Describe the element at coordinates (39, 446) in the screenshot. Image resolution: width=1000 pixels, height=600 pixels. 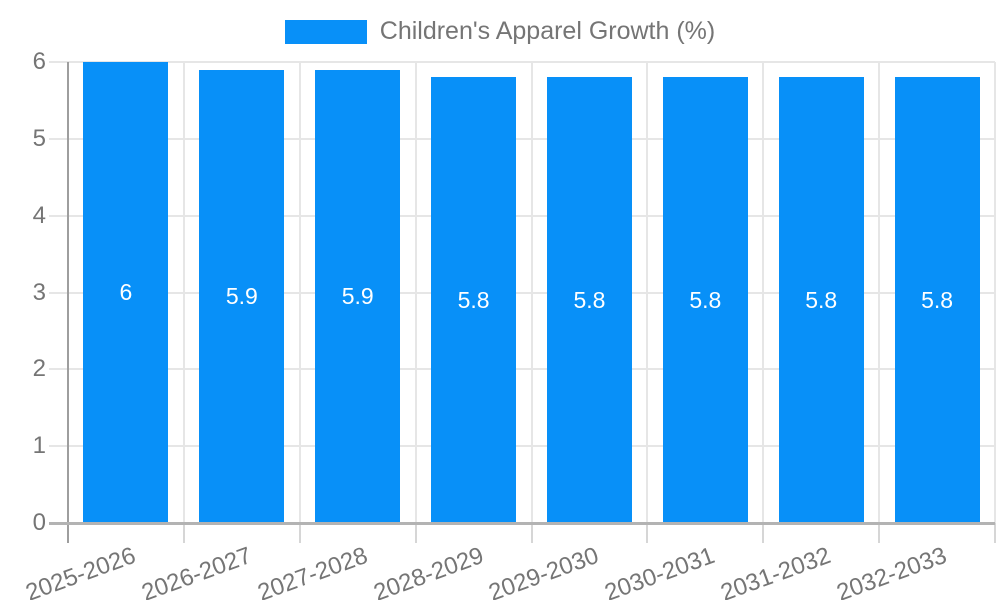
I see `y-axis-tick-label: 1` at that location.